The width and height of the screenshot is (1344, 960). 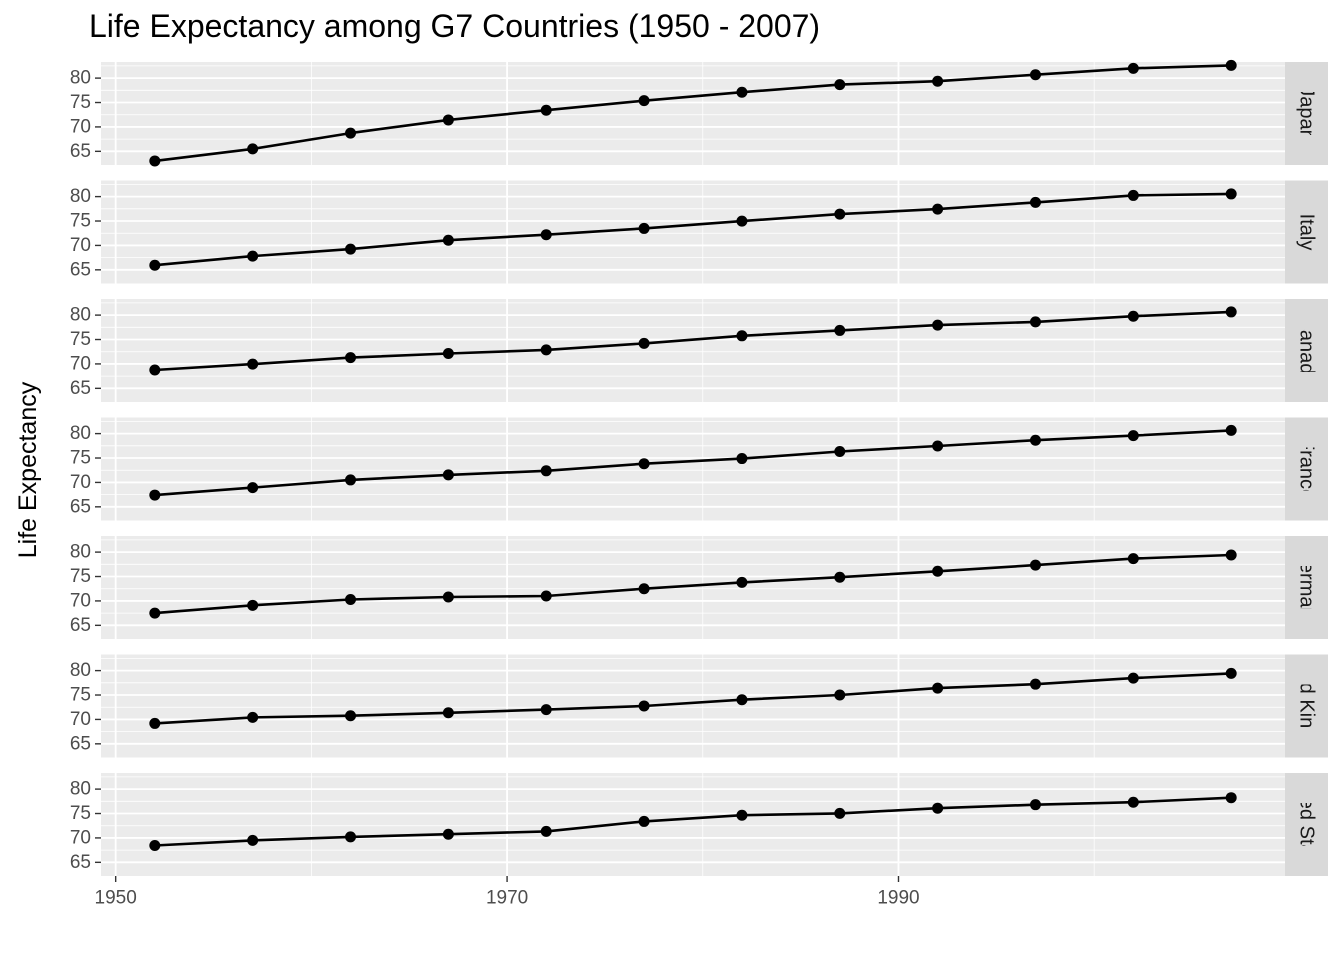 I want to click on facet-strip-label: Germany, so click(x=1307, y=587).